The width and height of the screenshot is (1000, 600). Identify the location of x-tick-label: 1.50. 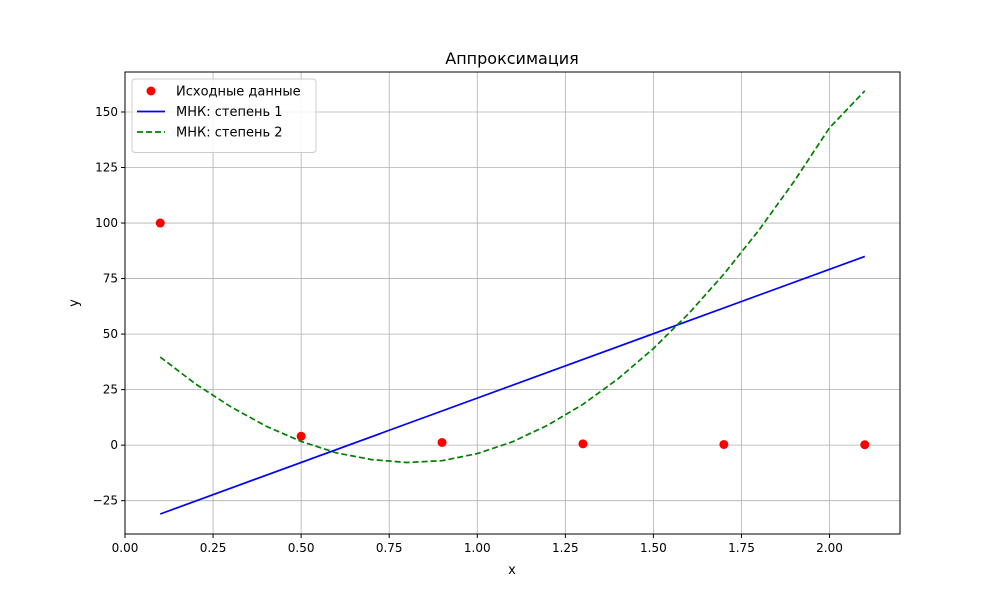
(653, 548).